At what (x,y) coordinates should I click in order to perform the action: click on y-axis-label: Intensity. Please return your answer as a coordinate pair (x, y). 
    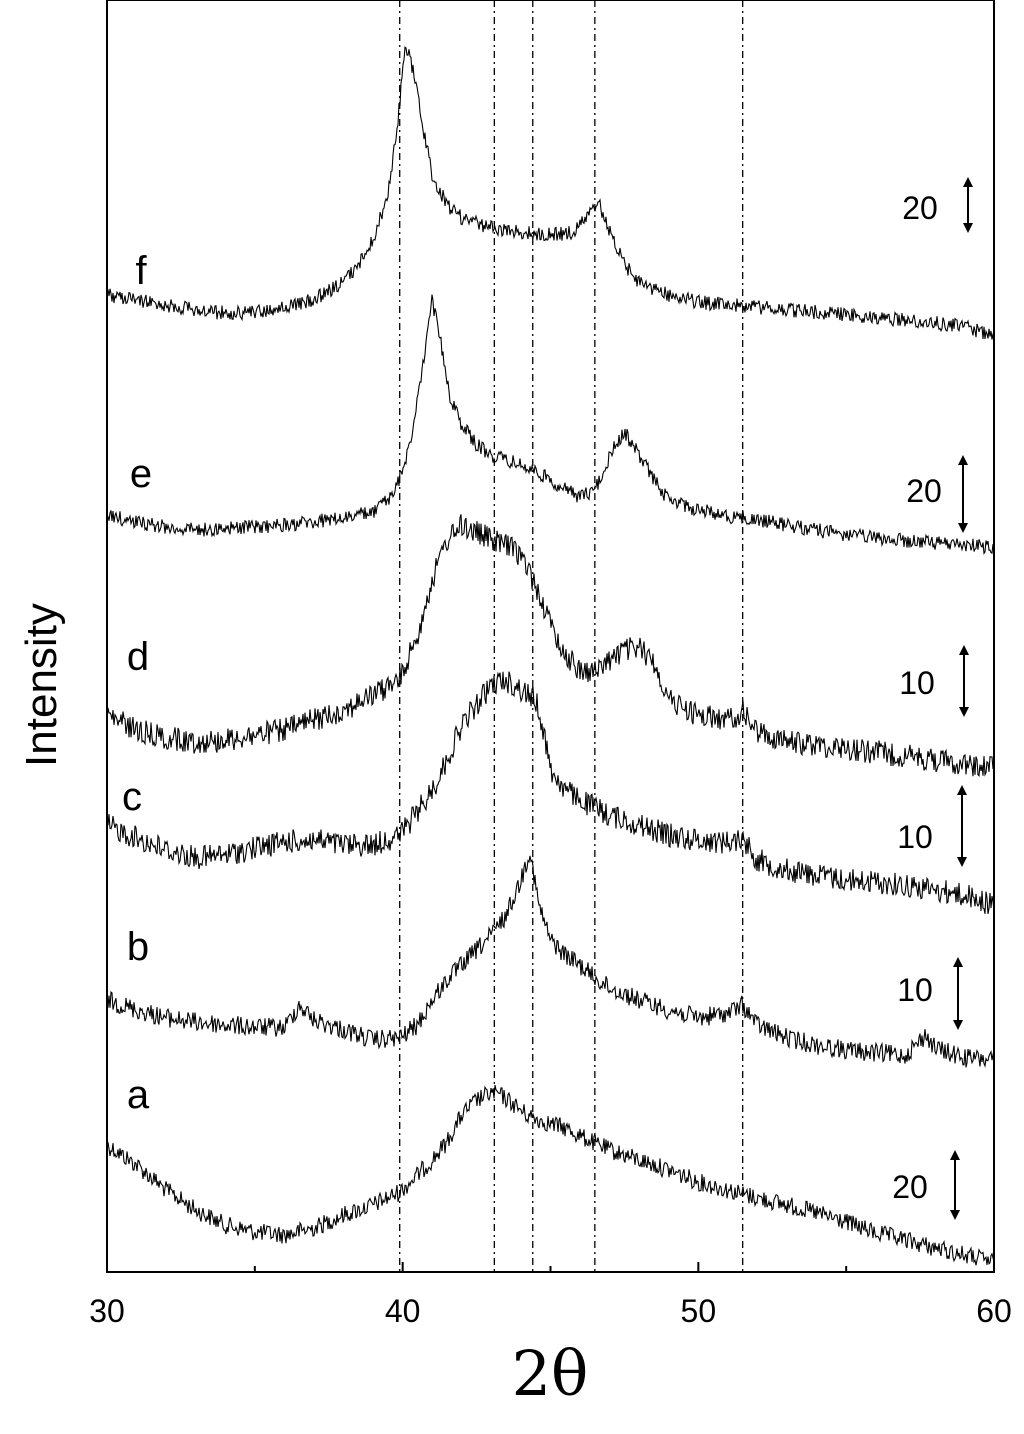
    Looking at the image, I should click on (41, 685).